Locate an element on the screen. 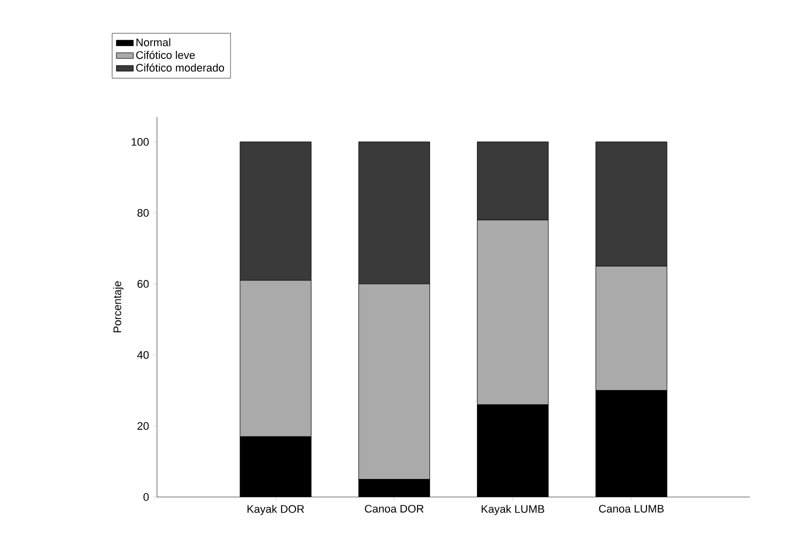 The height and width of the screenshot is (547, 810). x-tick-label: Kayak DOR is located at coordinates (276, 510).